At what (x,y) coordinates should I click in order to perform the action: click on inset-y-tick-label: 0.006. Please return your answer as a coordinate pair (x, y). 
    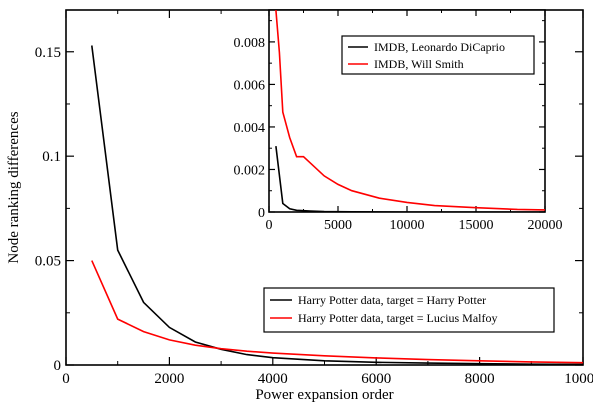
    Looking at the image, I should click on (250, 85).